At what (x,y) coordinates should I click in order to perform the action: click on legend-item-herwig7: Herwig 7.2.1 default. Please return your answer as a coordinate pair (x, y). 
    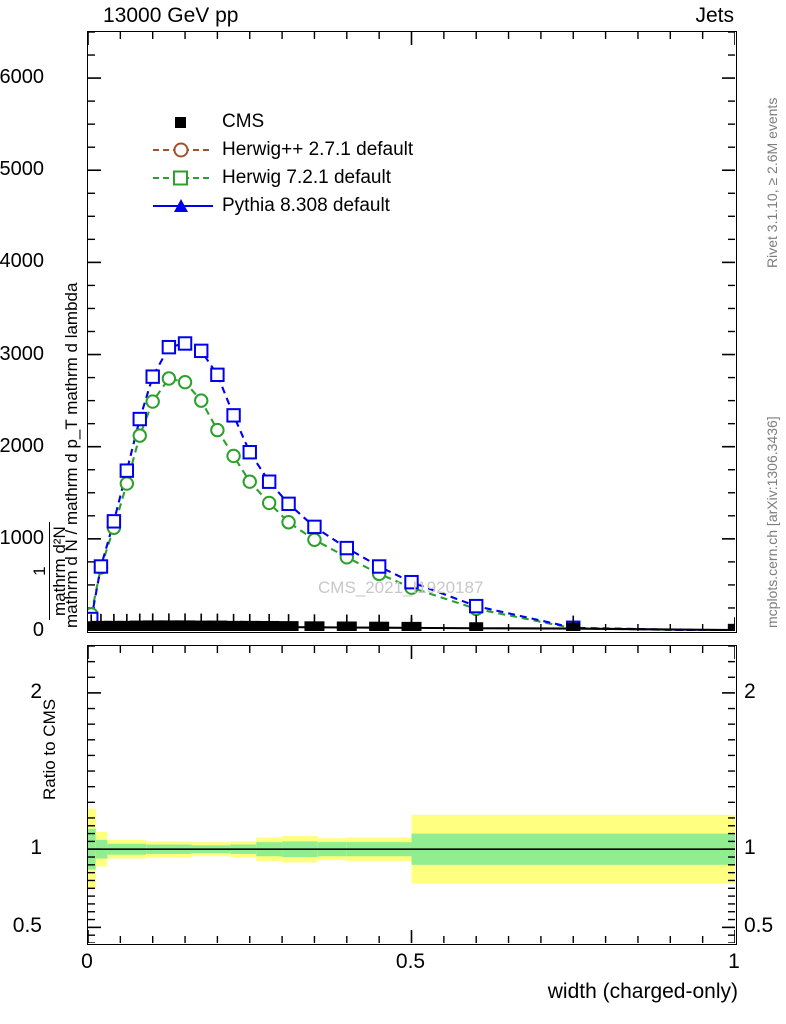
    Looking at the image, I should click on (282, 178).